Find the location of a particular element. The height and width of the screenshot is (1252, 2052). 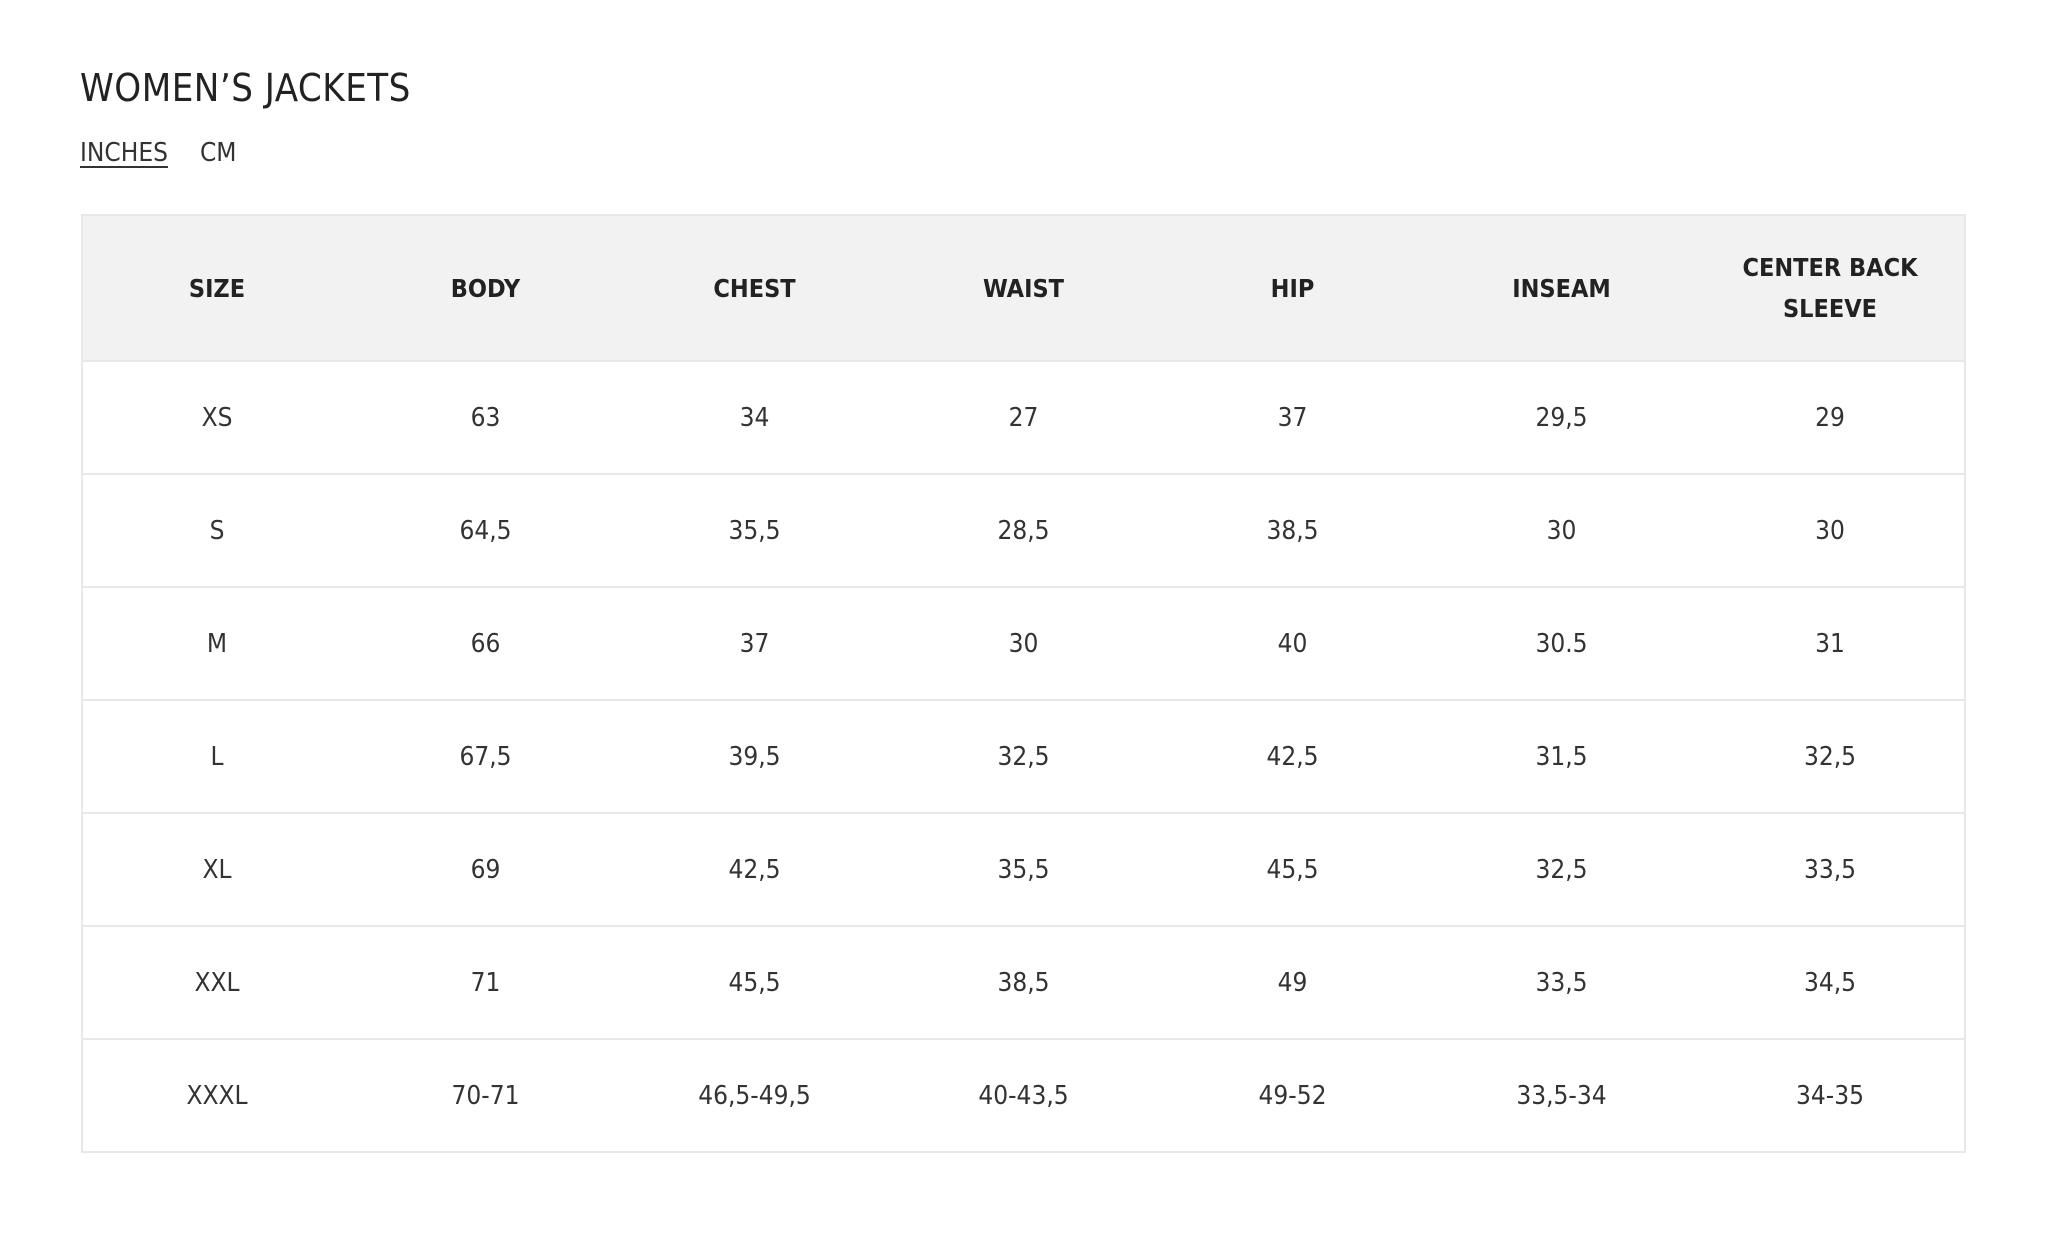

cell-body: 71 is located at coordinates (485, 982).